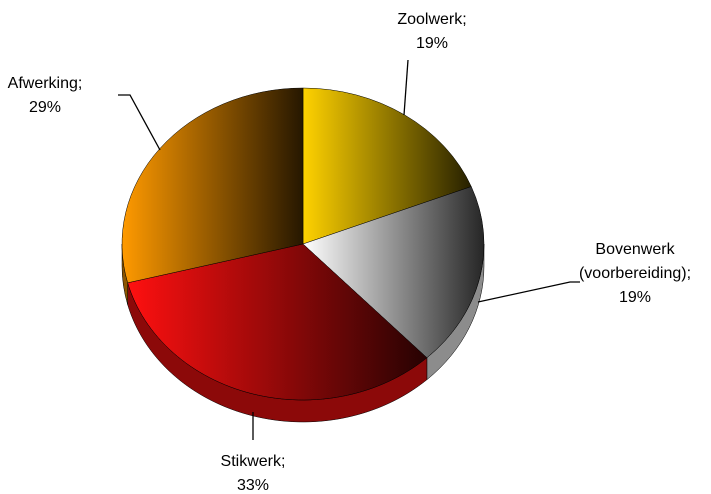  What do you see at coordinates (253, 472) in the screenshot?
I see `data-label: Stikwerk; 33%` at bounding box center [253, 472].